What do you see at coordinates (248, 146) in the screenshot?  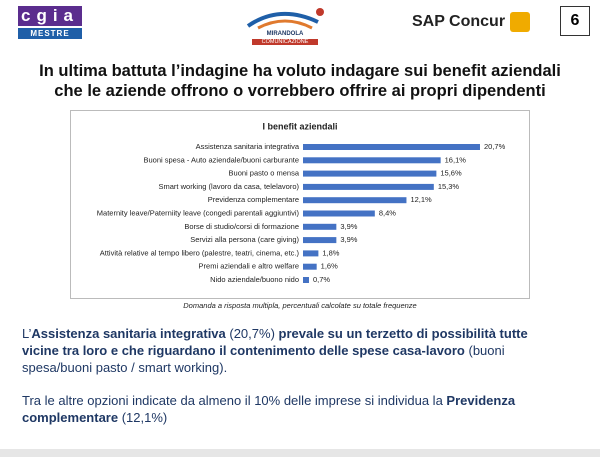 I see `category-label: Assistenza sanitaria integrativa` at bounding box center [248, 146].